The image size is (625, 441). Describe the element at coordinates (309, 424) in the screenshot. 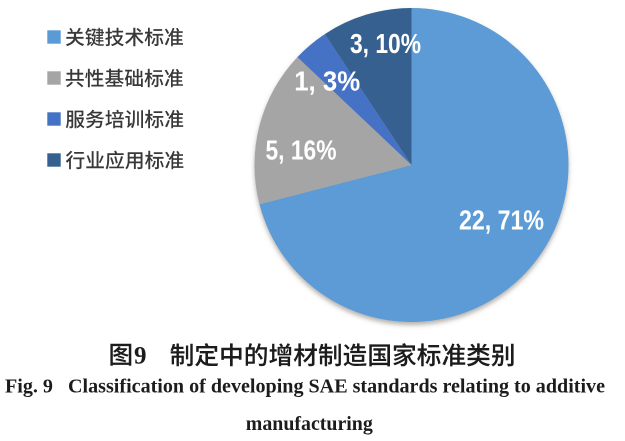

I see `svg-text: manufacturing` at that location.